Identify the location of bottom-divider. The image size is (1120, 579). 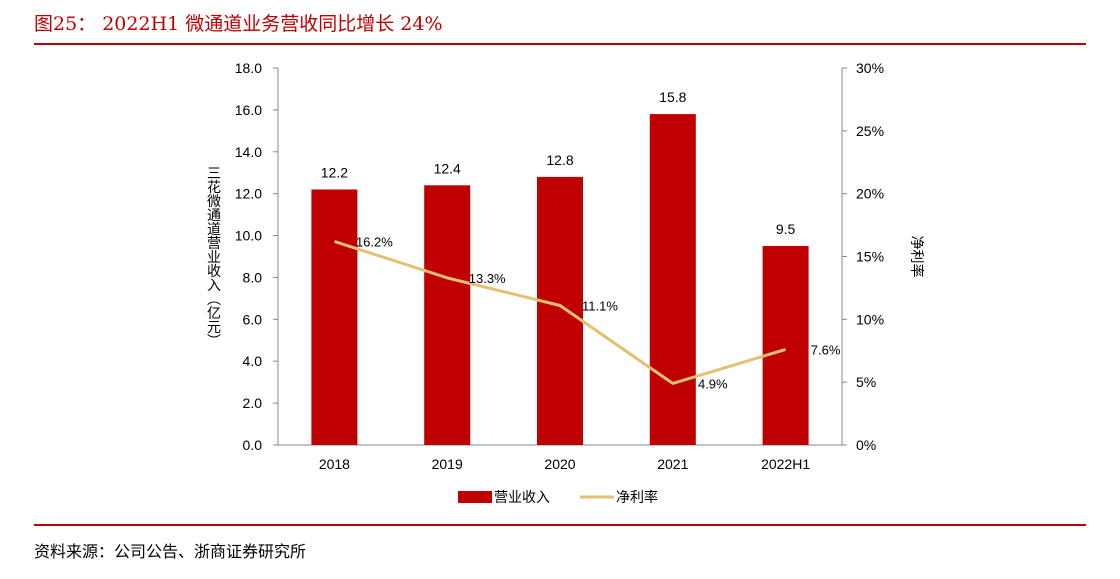
(560, 525).